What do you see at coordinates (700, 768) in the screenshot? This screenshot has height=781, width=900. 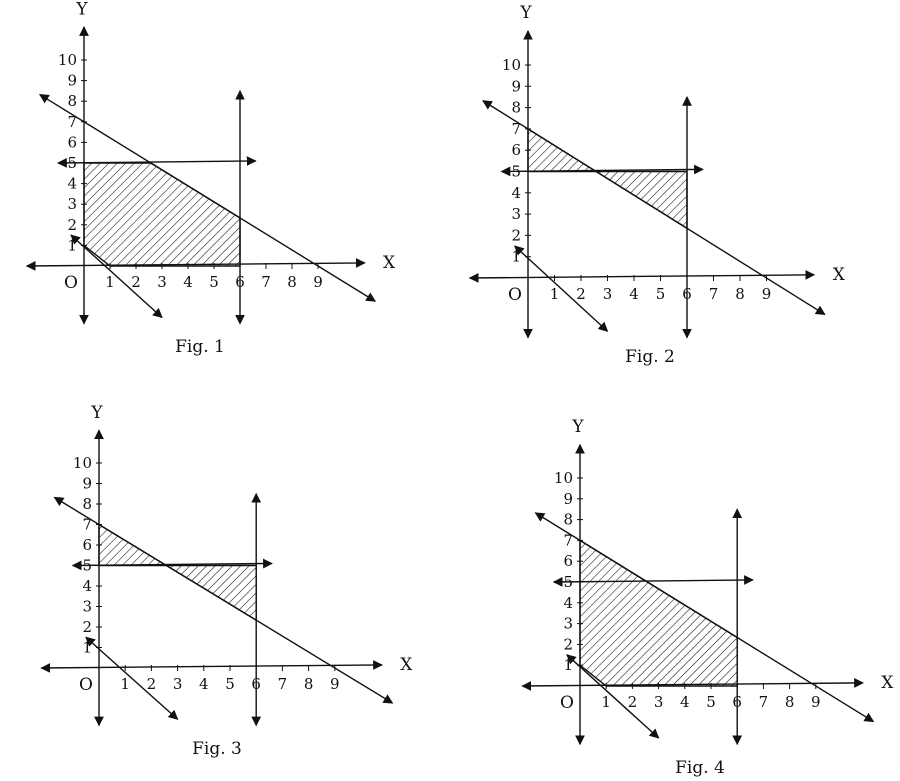 I see `figure-caption: Fig. 4` at bounding box center [700, 768].